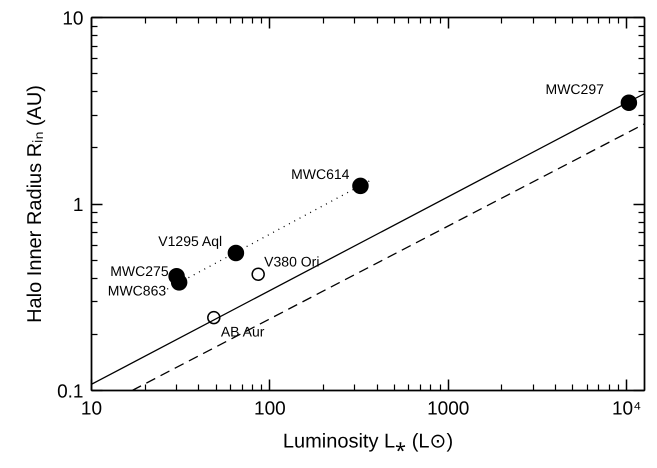  What do you see at coordinates (627, 409) in the screenshot?
I see `x-tick-label: 10⁴` at bounding box center [627, 409].